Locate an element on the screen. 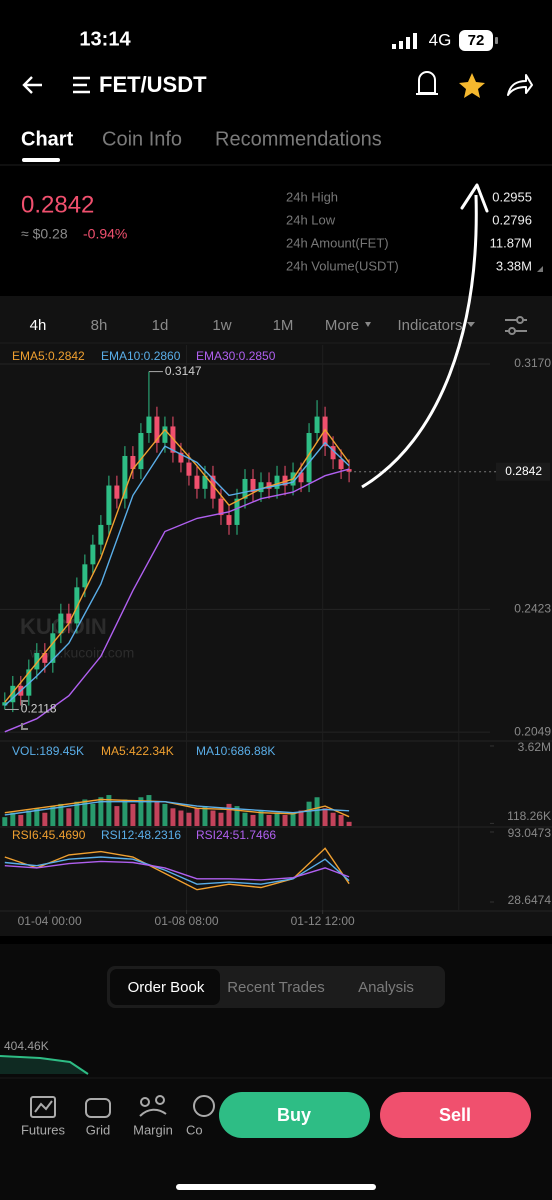 This screenshot has width=552, height=1200. status-battery: 72 is located at coordinates (476, 40).